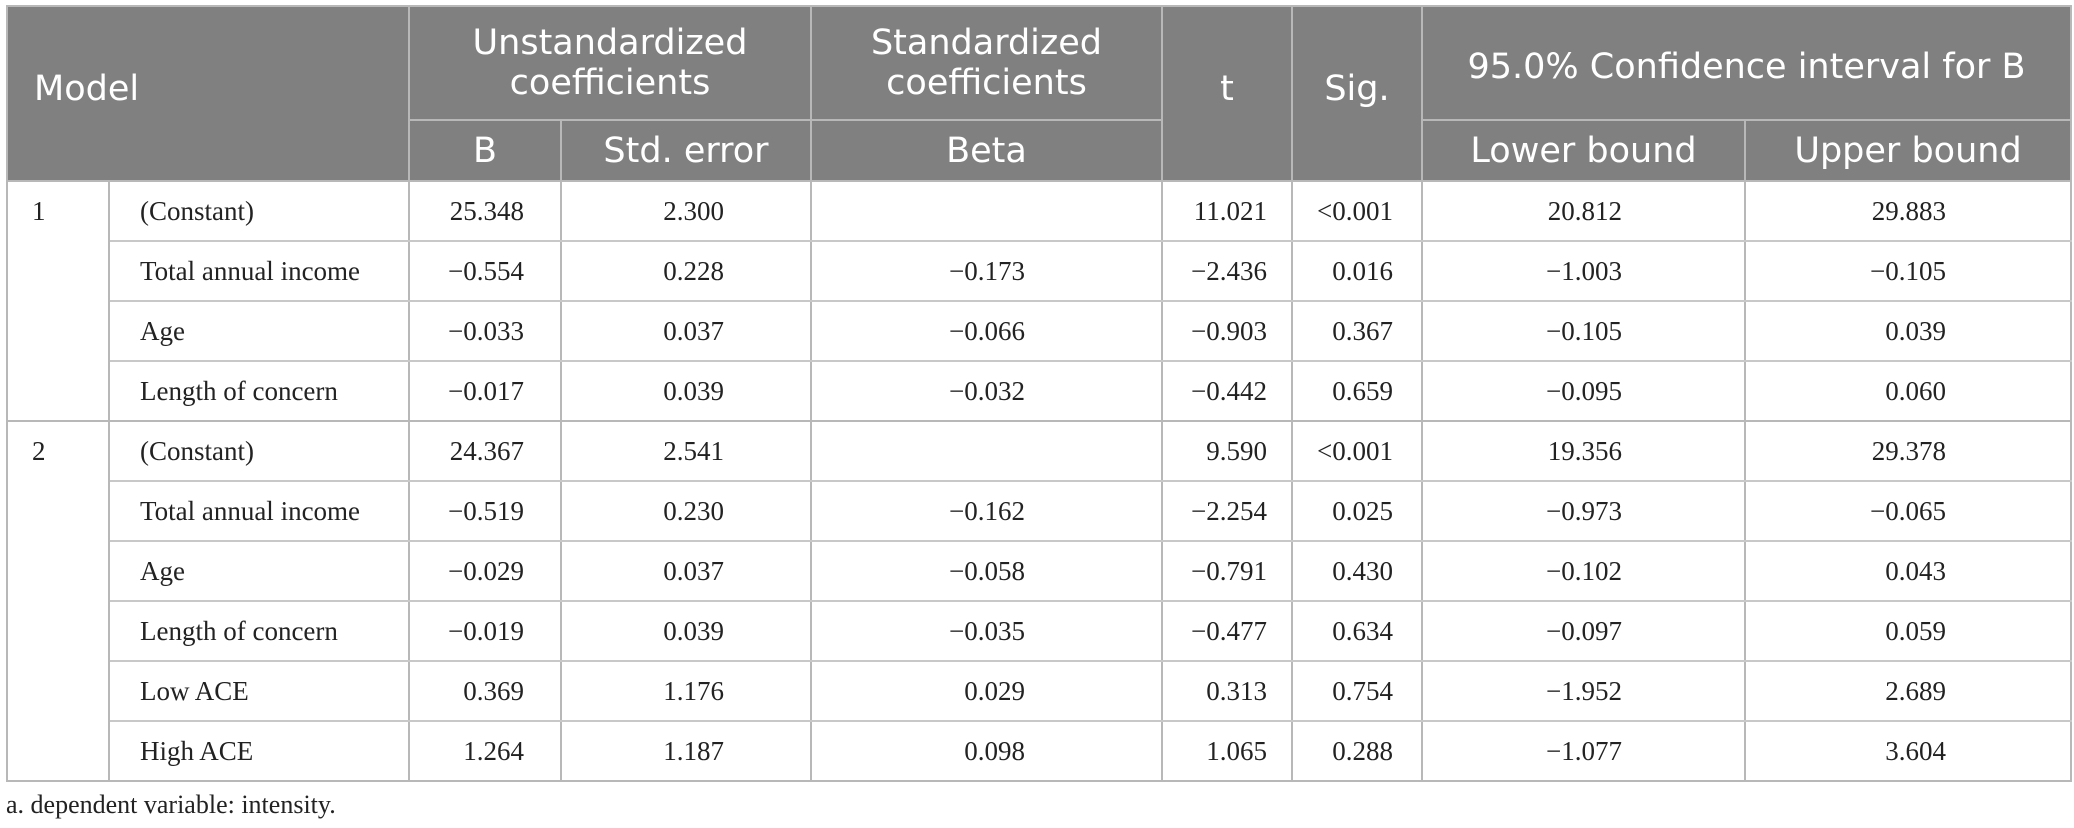 This screenshot has width=2074, height=828. I want to click on cell-upper-bound: −0.065, so click(1908, 511).